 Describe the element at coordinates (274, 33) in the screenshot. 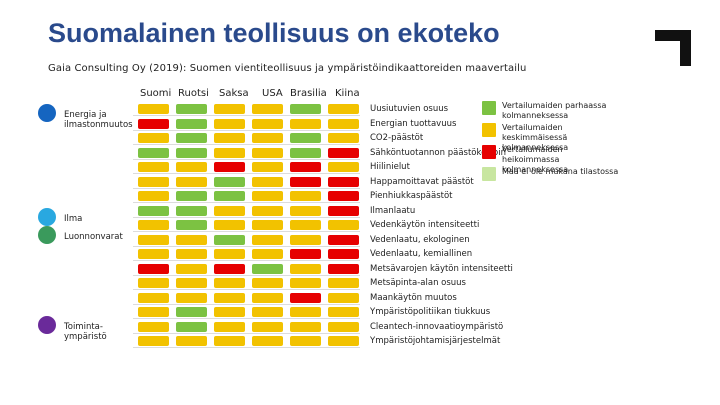

I see `page-title: Suomalainen teollisuus on ekoteko` at that location.